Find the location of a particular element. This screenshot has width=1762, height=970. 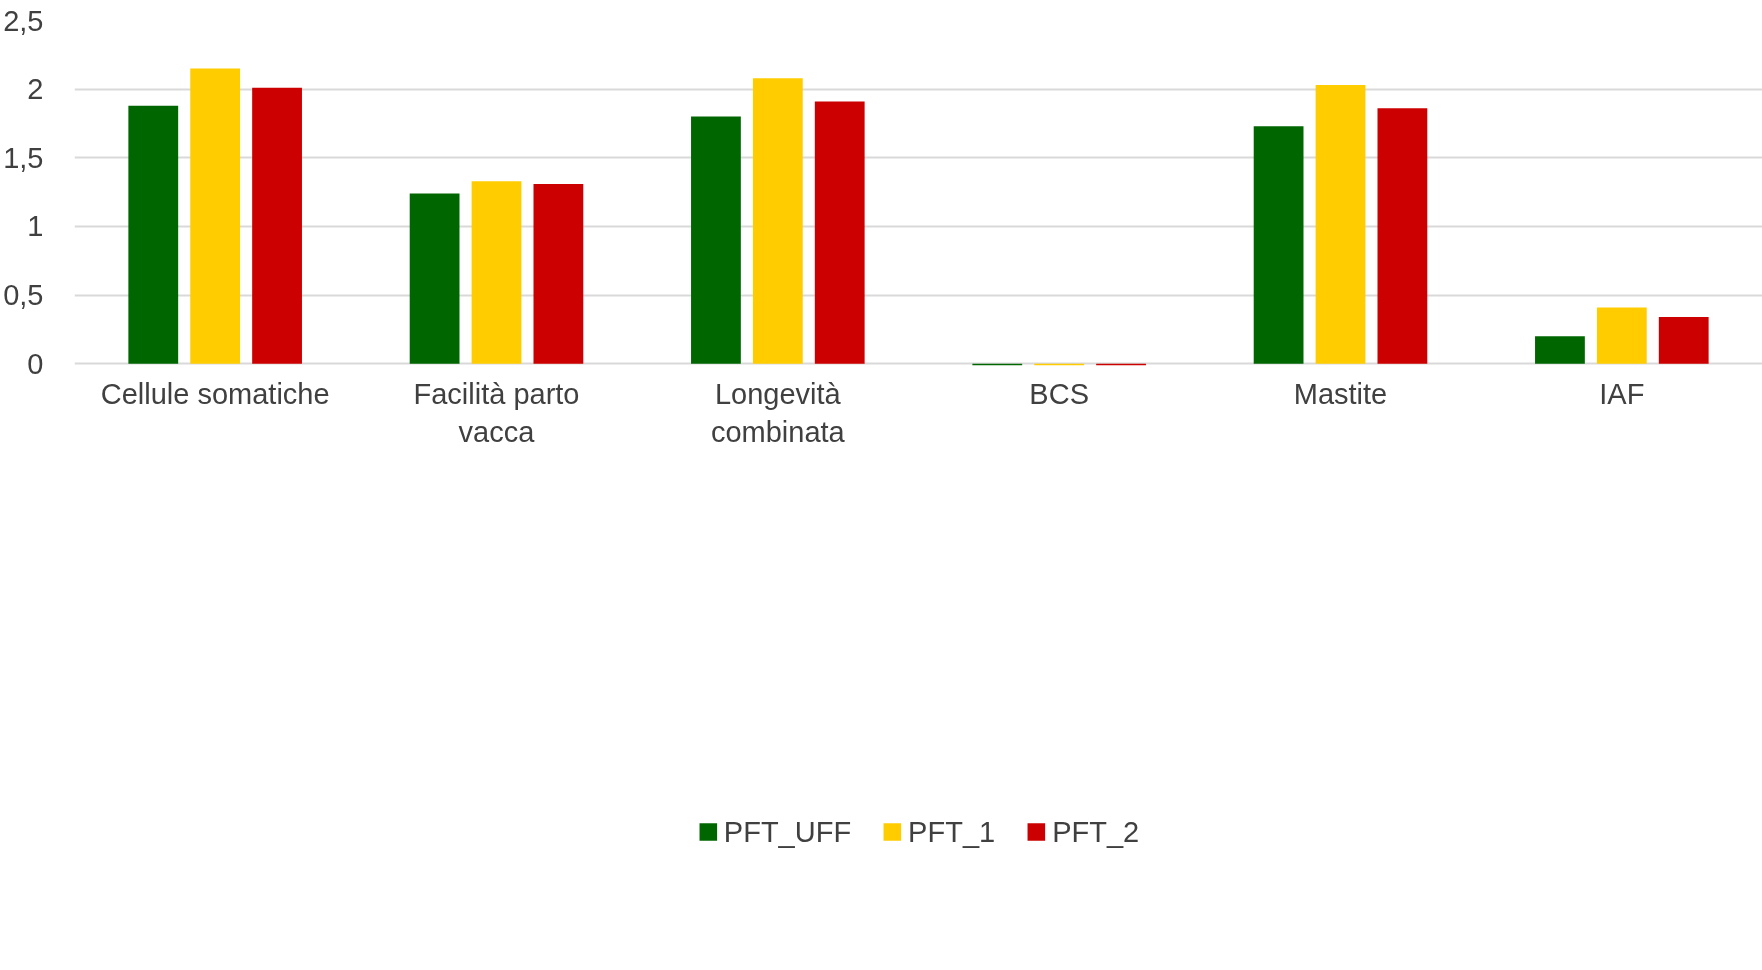

legend-label: PFT_1 is located at coordinates (952, 832).